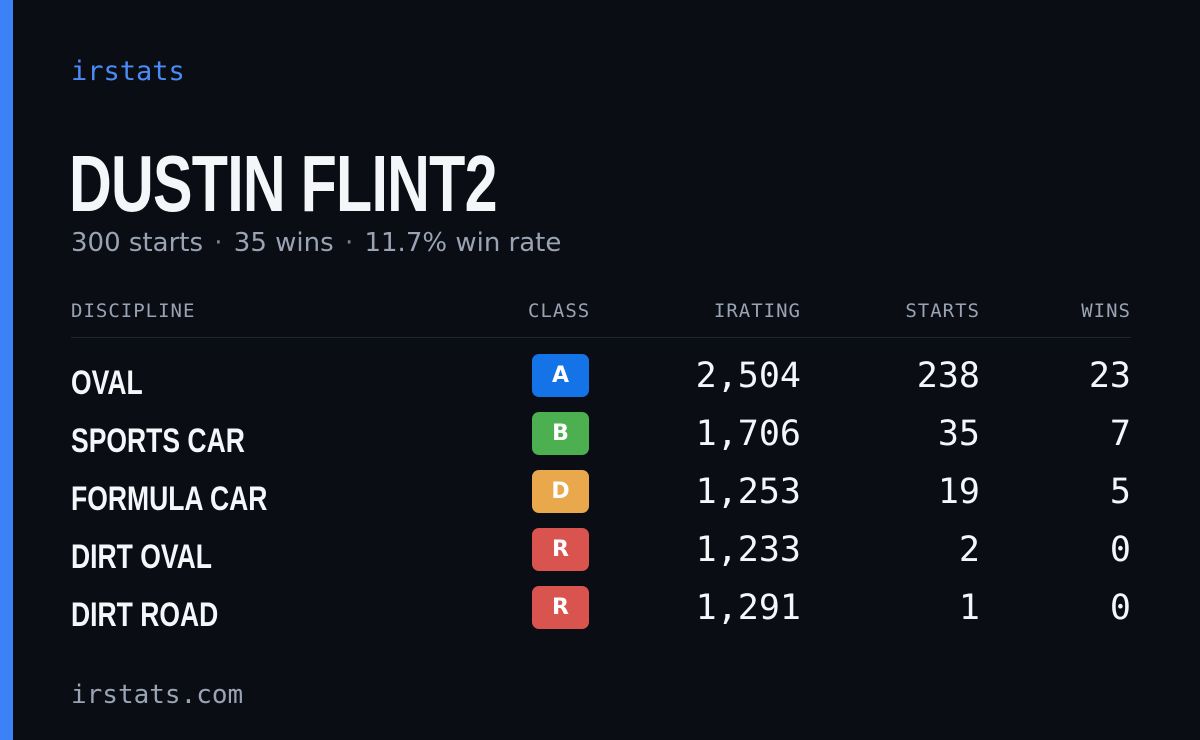 Image resolution: width=1200 pixels, height=740 pixels. Describe the element at coordinates (969, 550) in the screenshot. I see `starts-value: 2` at that location.